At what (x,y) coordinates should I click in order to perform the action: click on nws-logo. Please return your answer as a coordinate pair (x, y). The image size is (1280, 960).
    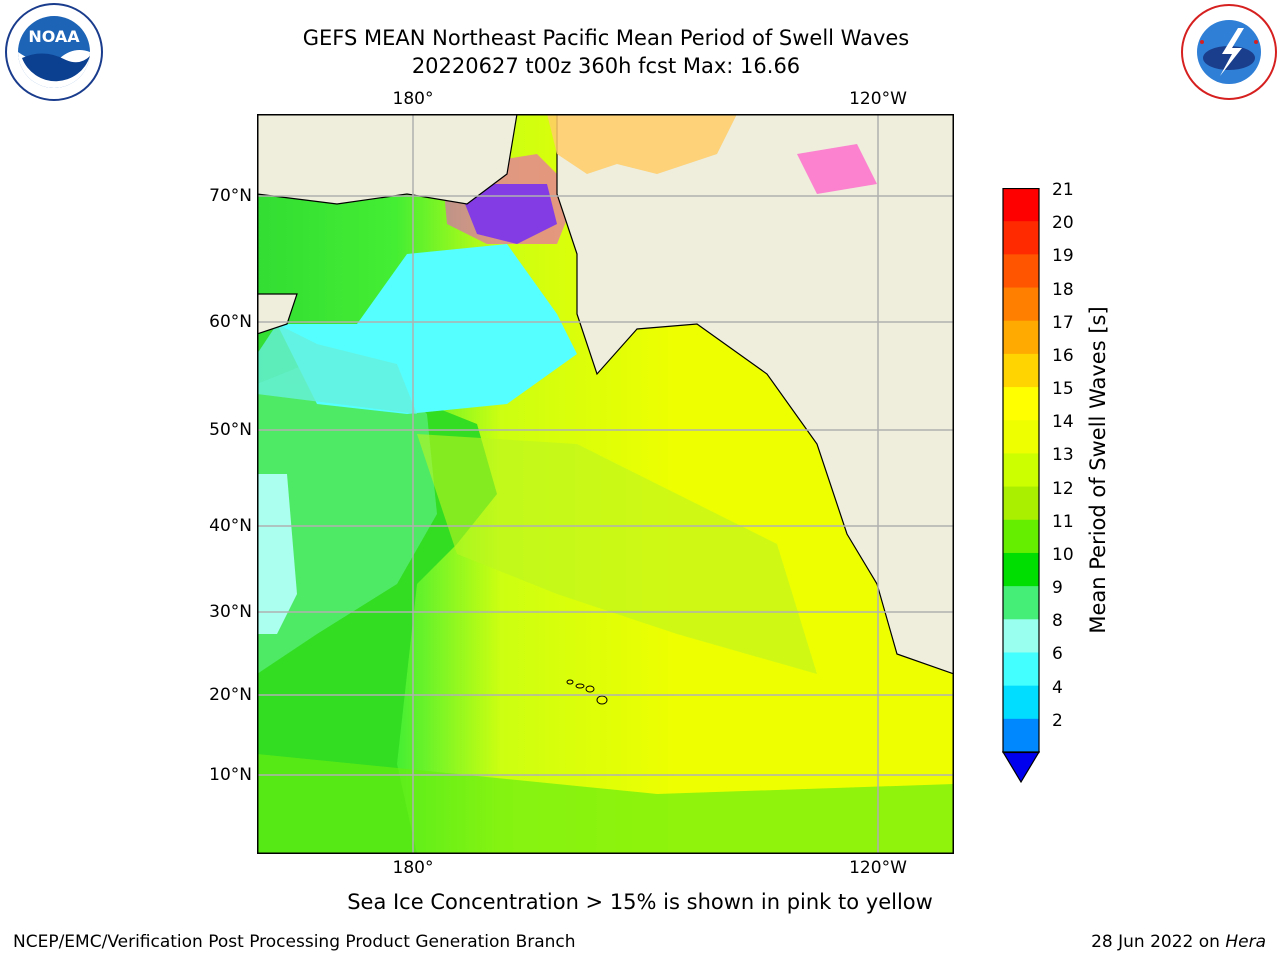
    Looking at the image, I should click on (1229, 52).